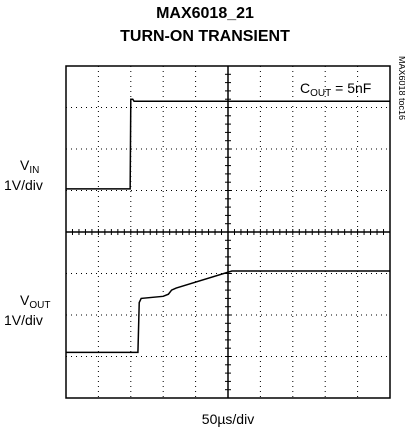  I want to click on channel-label: VOUT, so click(35, 301).